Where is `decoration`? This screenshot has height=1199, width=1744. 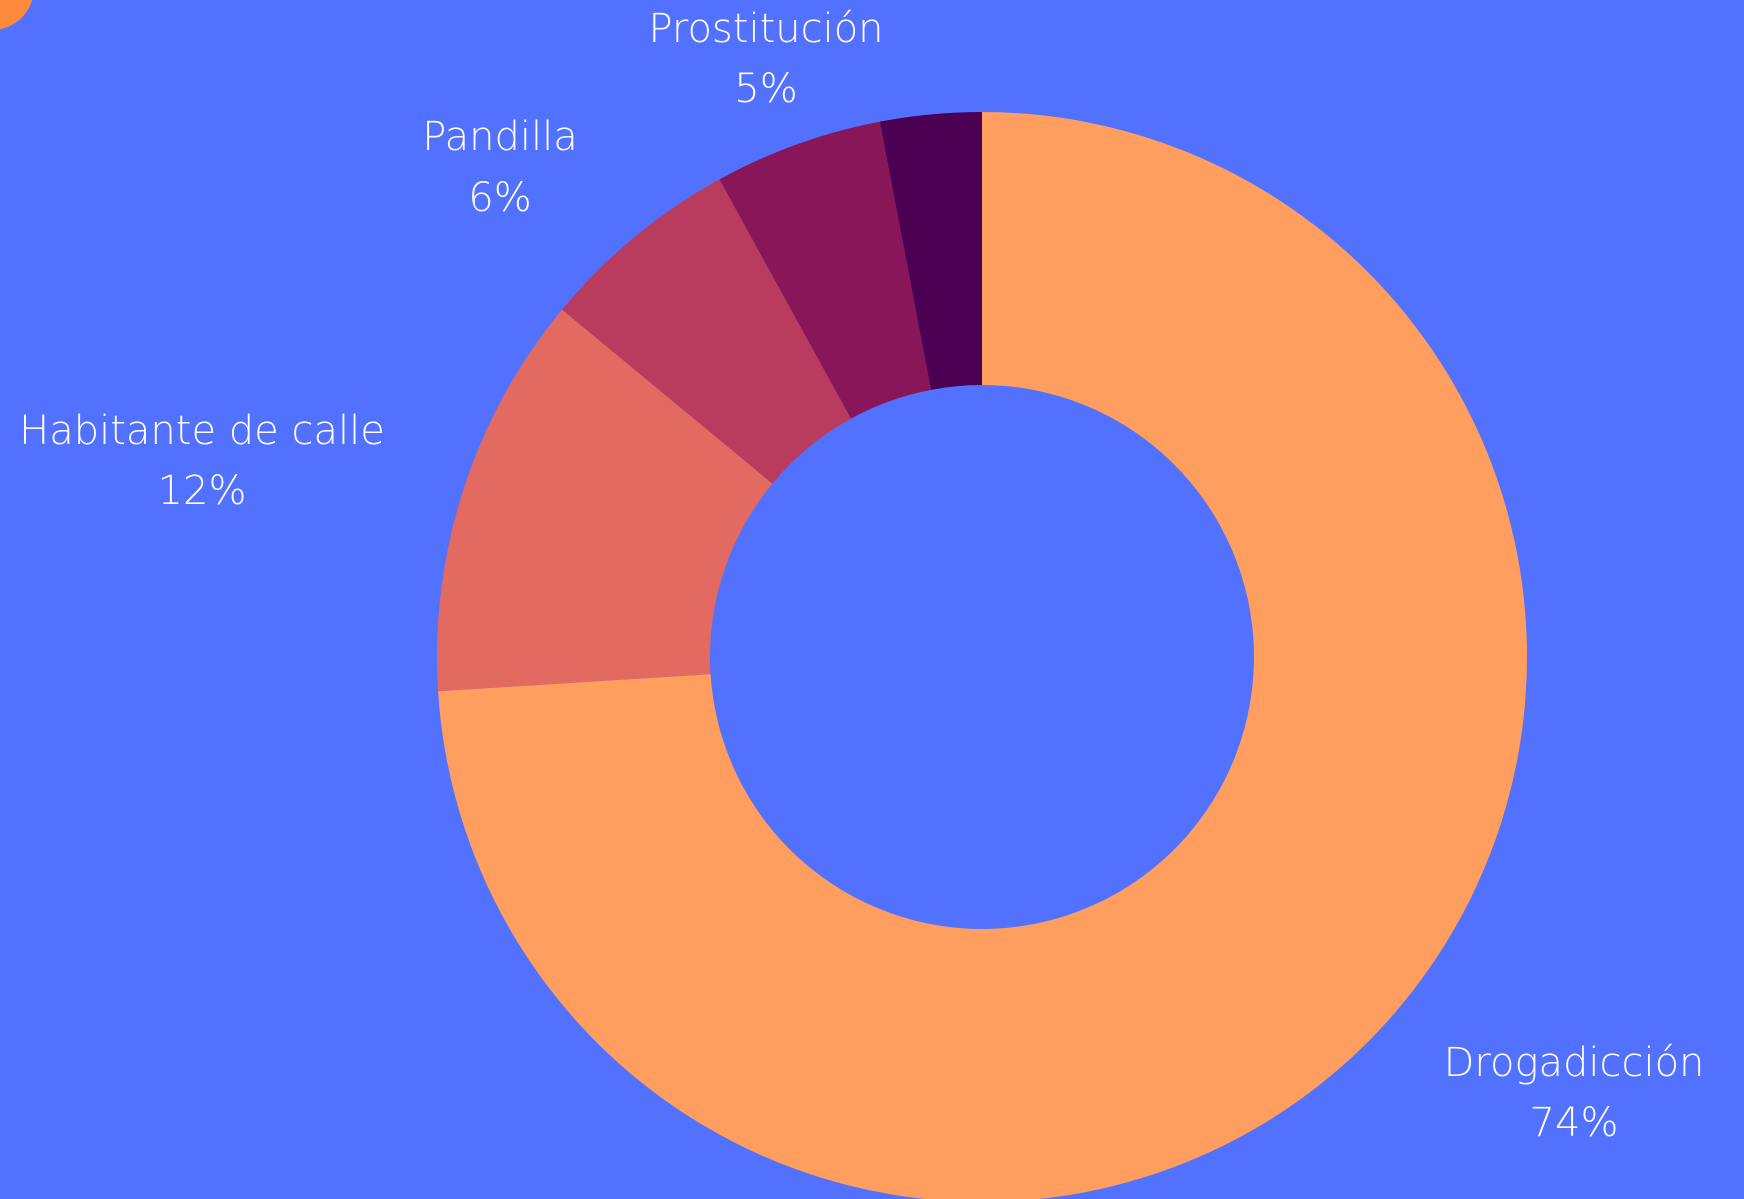 decoration is located at coordinates (16, 15).